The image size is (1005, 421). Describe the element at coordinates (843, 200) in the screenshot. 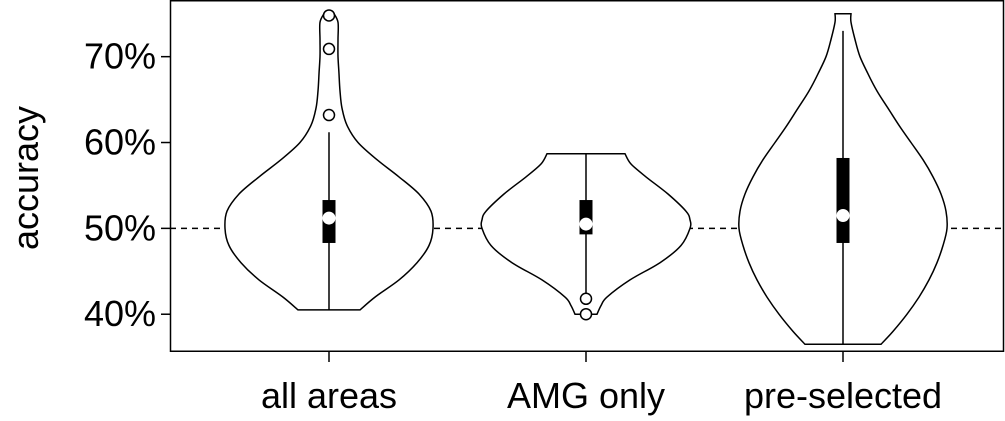

I see `iqr-box` at that location.